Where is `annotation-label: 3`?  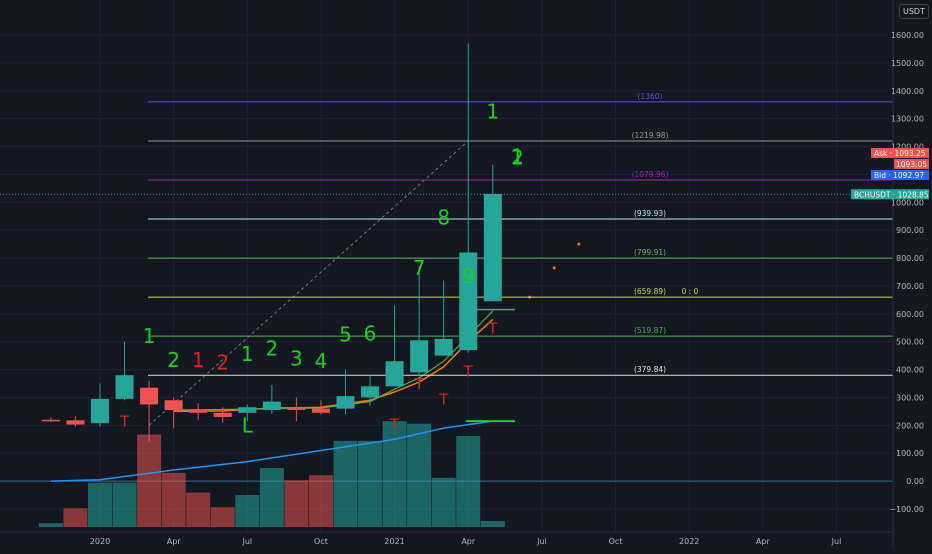 annotation-label: 3 is located at coordinates (296, 358).